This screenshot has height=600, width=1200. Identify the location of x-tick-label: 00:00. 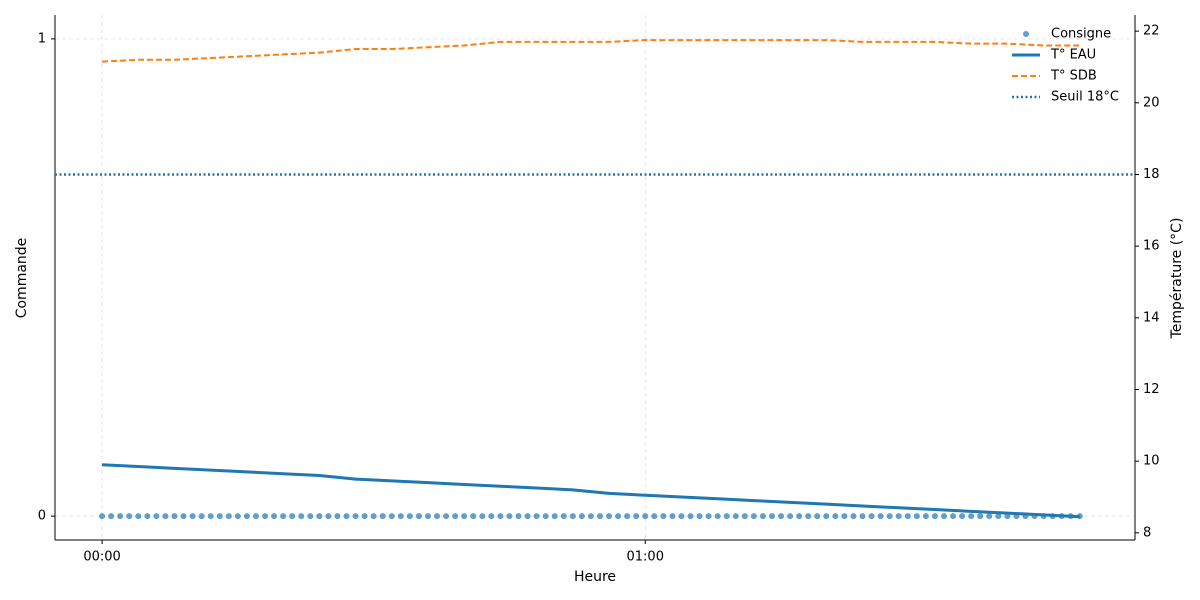
(101, 557).